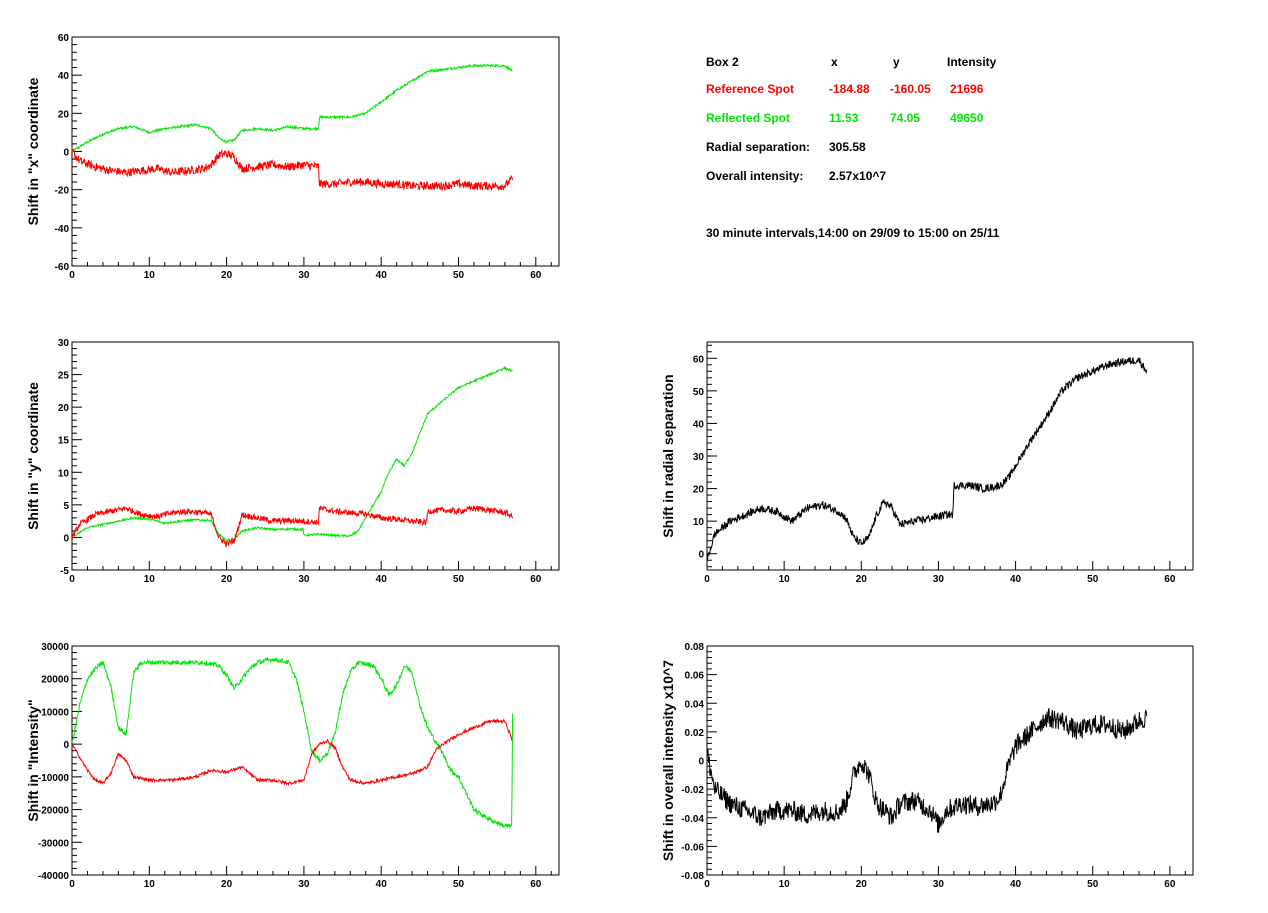 The width and height of the screenshot is (1268, 913). Describe the element at coordinates (972, 62) in the screenshot. I see `info-header-intensity: Intensity` at that location.